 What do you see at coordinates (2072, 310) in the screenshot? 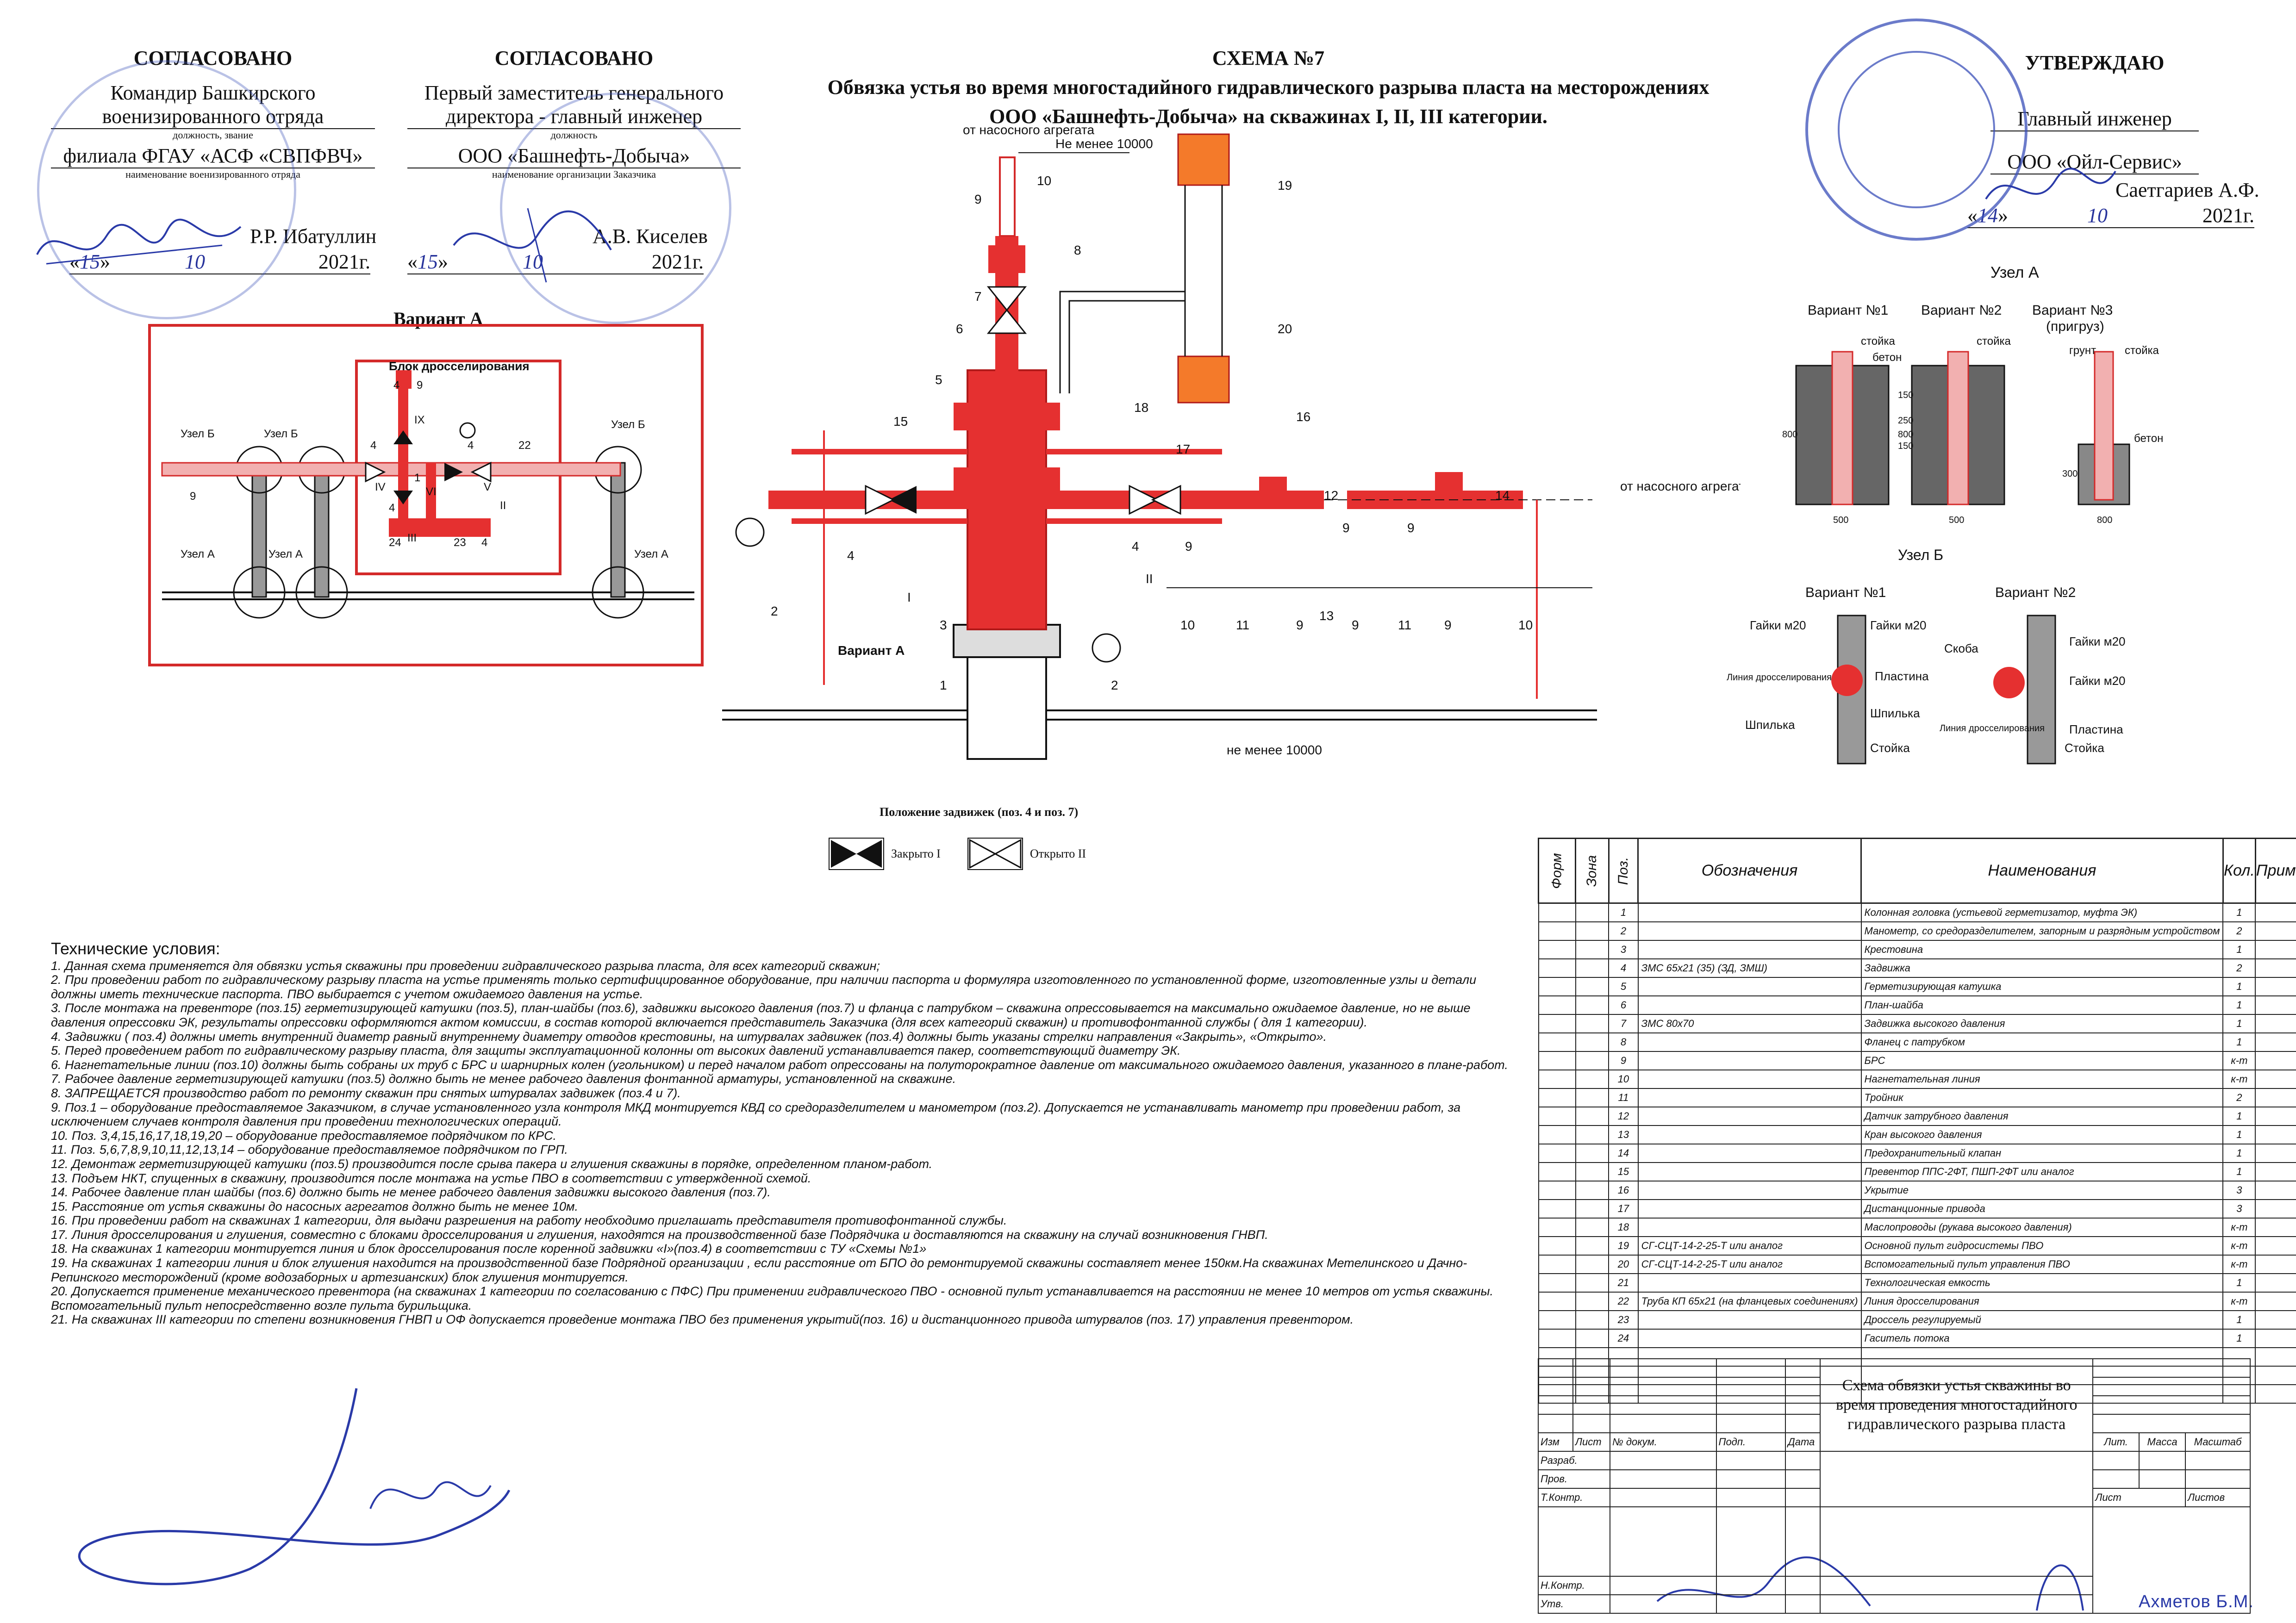
I see `variant-label: Вариант №3` at bounding box center [2072, 310].